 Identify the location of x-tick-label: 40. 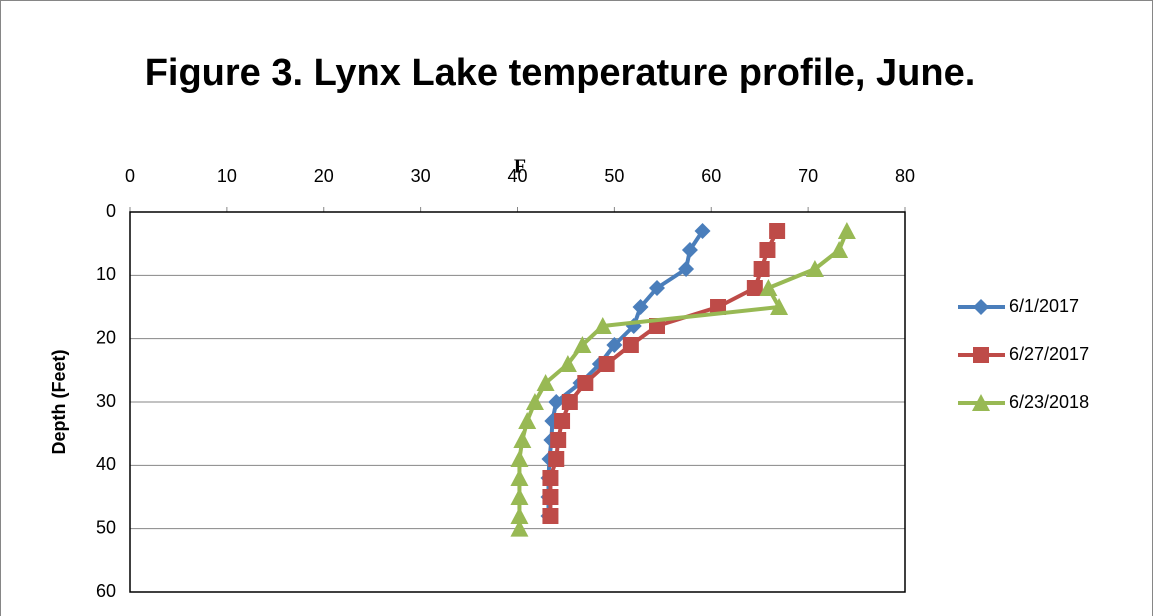
(517, 176).